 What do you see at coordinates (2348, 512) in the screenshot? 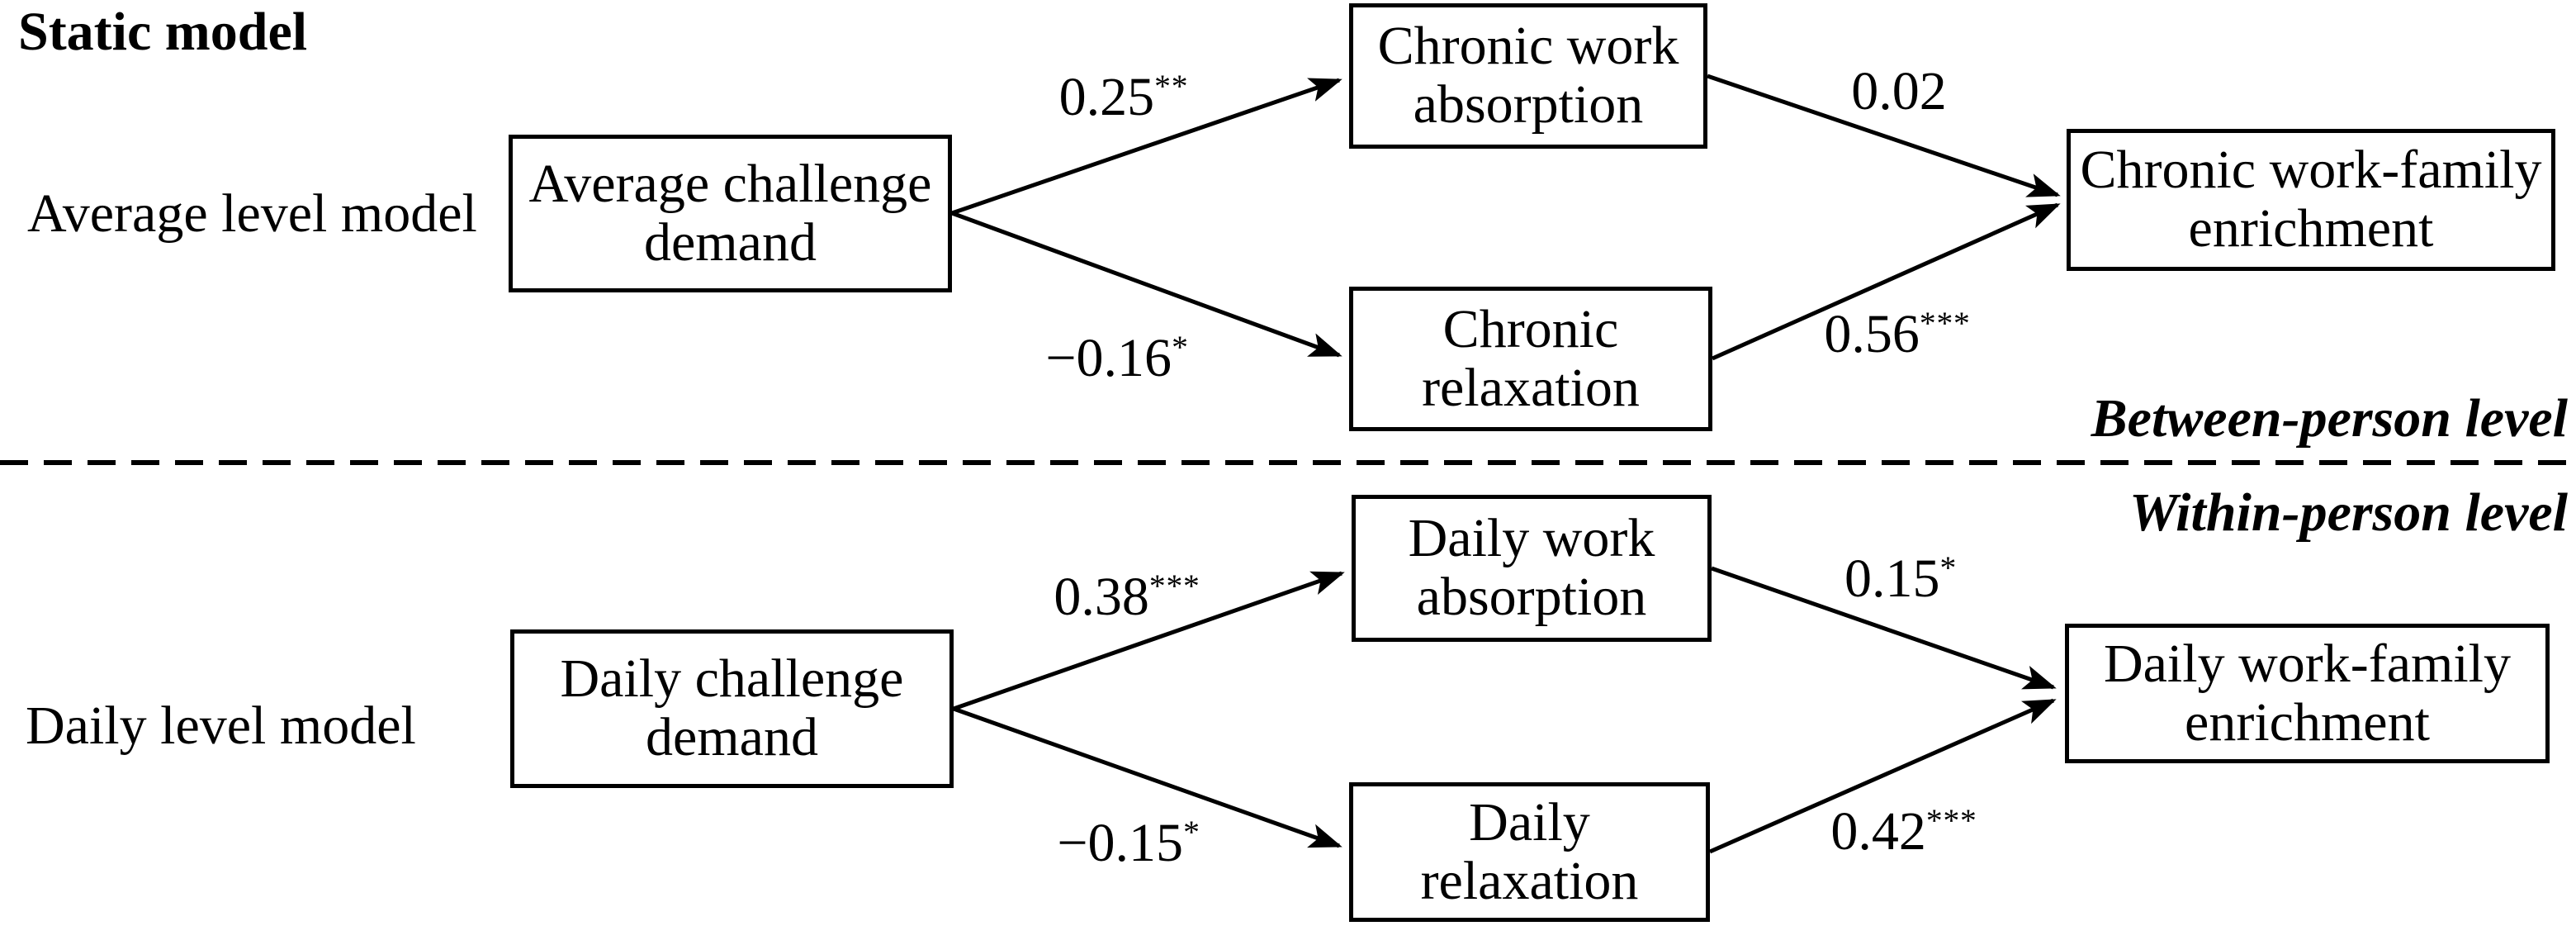
I see `within-person-level-label: Within-person level` at bounding box center [2348, 512].